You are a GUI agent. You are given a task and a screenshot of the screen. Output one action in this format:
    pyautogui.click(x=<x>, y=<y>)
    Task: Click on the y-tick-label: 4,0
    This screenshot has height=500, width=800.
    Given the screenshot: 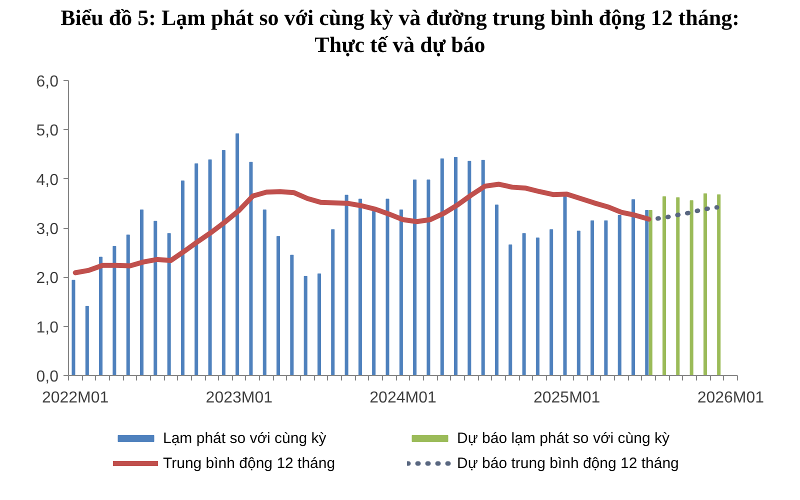 What is the action you would take?
    pyautogui.click(x=47, y=180)
    